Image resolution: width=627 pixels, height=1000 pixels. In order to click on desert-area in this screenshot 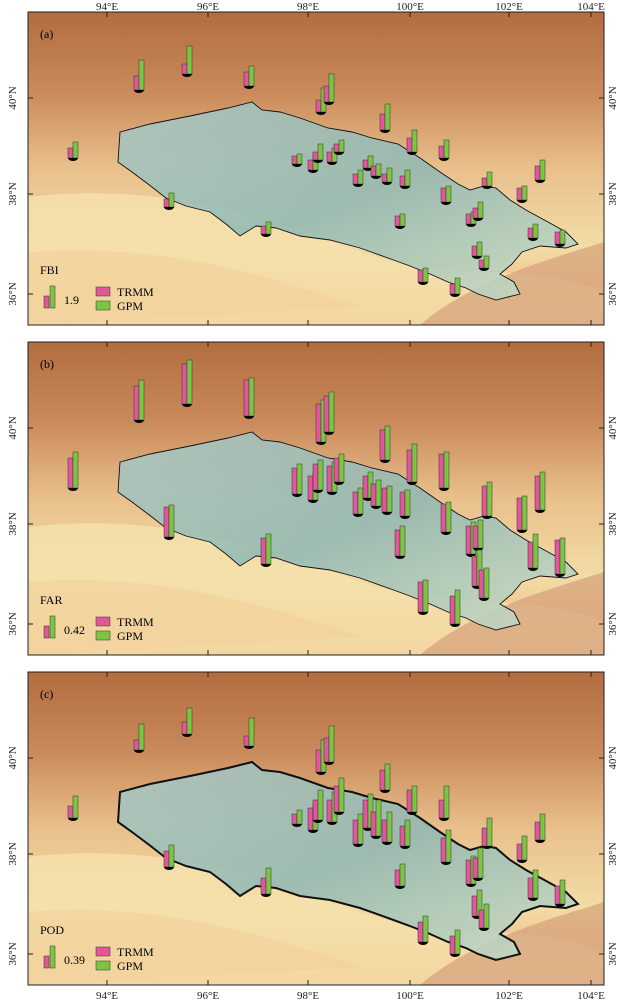, I will do `click(194, 617)`.